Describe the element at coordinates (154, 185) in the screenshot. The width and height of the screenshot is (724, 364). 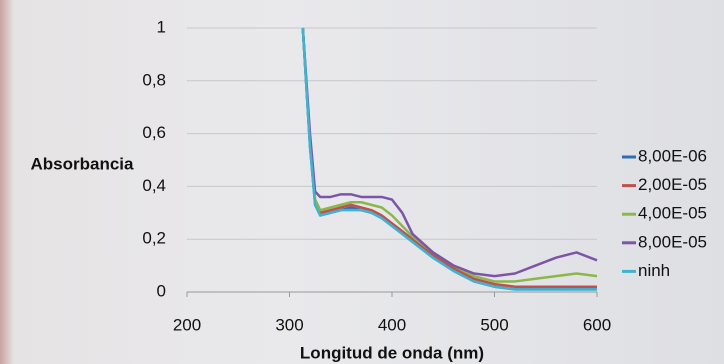
I see `y-tick-label: 0,4` at that location.